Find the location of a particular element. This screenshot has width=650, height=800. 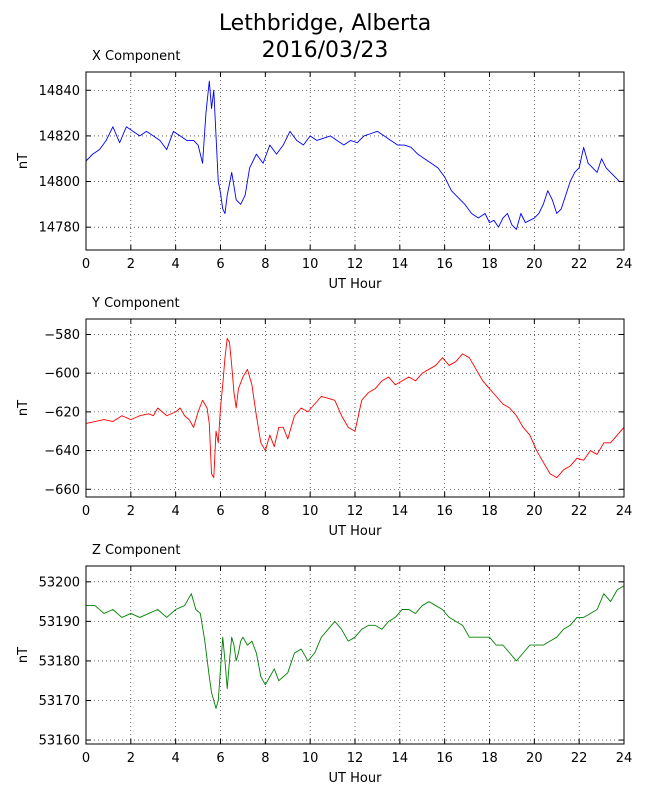

y-tick-label: 53160 is located at coordinates (59, 741).